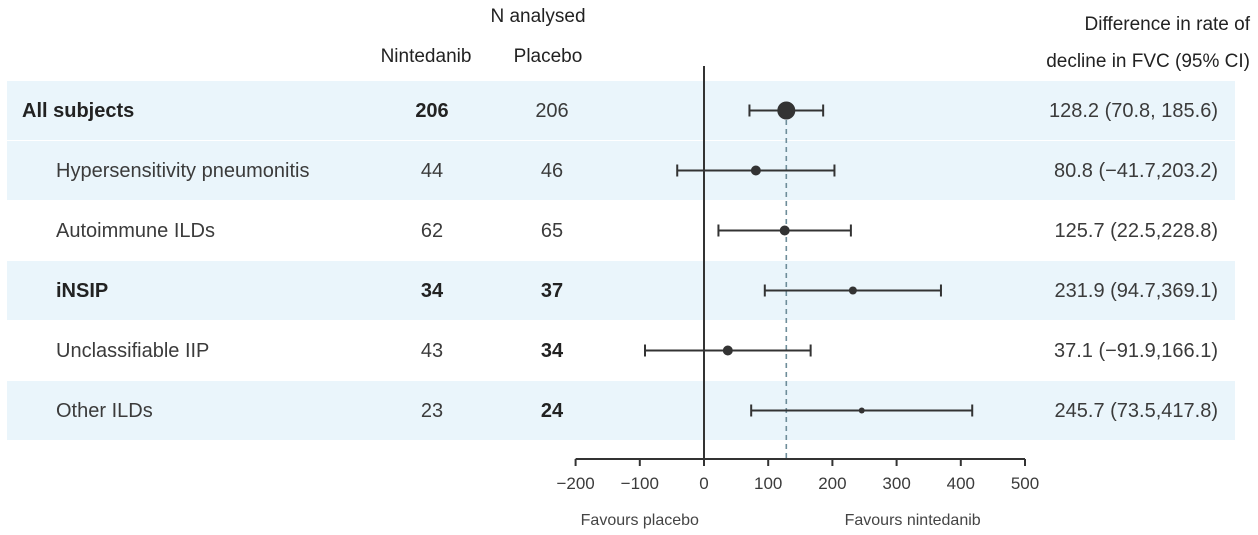 This screenshot has width=1258, height=535. What do you see at coordinates (1135, 350) in the screenshot?
I see `ci-text: 37.1 (−91.9,166.1)` at bounding box center [1135, 350].